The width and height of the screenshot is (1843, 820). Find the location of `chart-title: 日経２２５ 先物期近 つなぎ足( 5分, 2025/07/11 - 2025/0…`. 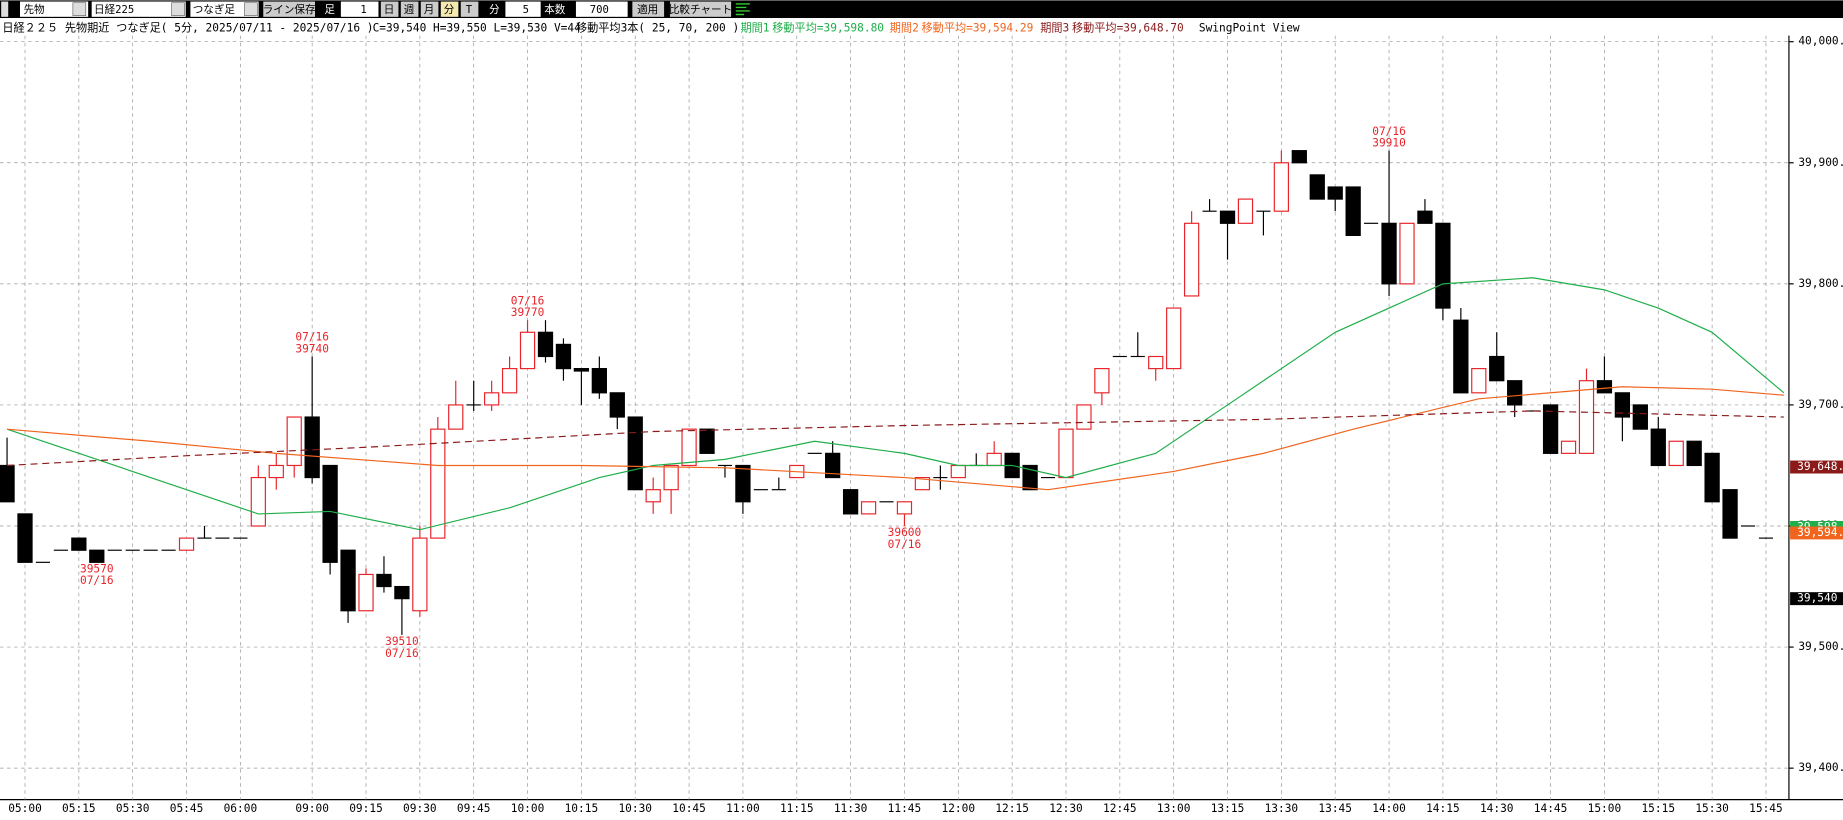

chart-title: 日経２２５ 先物期近 つなぎ足( 5分, 2025/07/11 - 2025/0… is located at coordinates (187, 28).